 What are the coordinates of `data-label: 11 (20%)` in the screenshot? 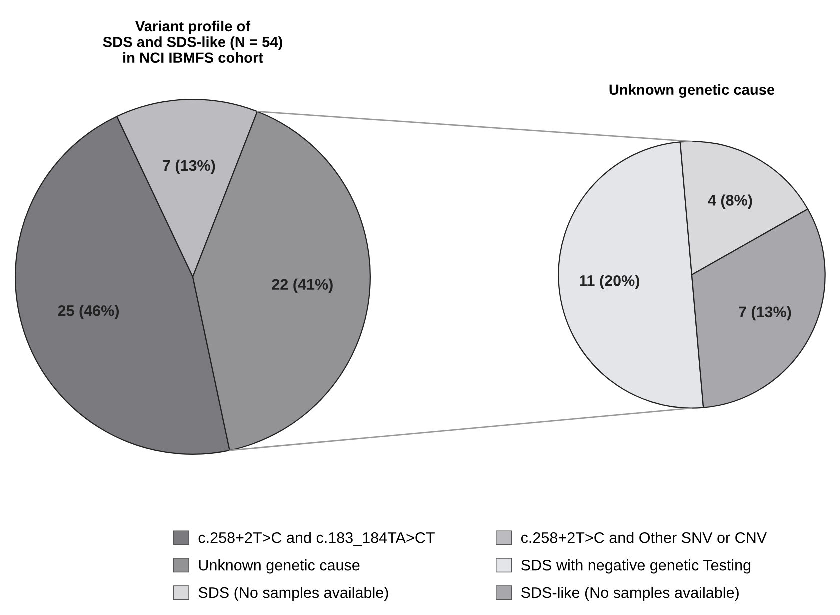 It's located at (610, 282).